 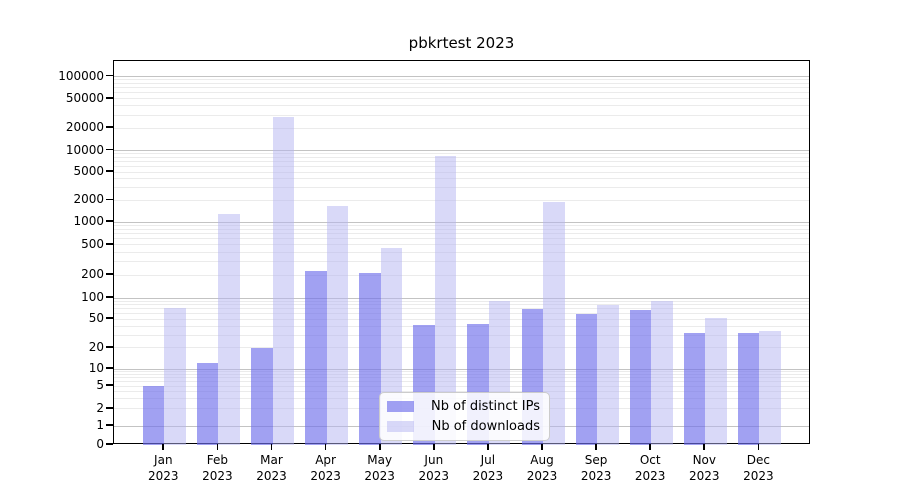 I want to click on y-tick-label: 20000, so click(x=84, y=127).